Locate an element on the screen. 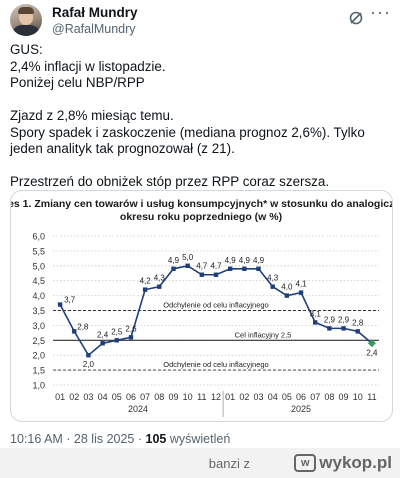 Image resolution: width=400 pixels, height=478 pixels. data-label: 4,0 is located at coordinates (287, 287).